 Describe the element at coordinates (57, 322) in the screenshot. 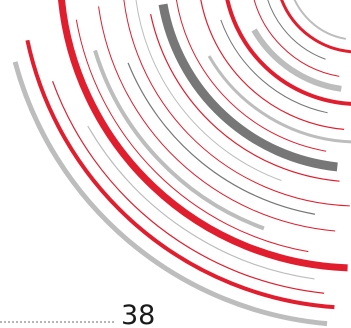

I see `footer-dotted-rule` at that location.